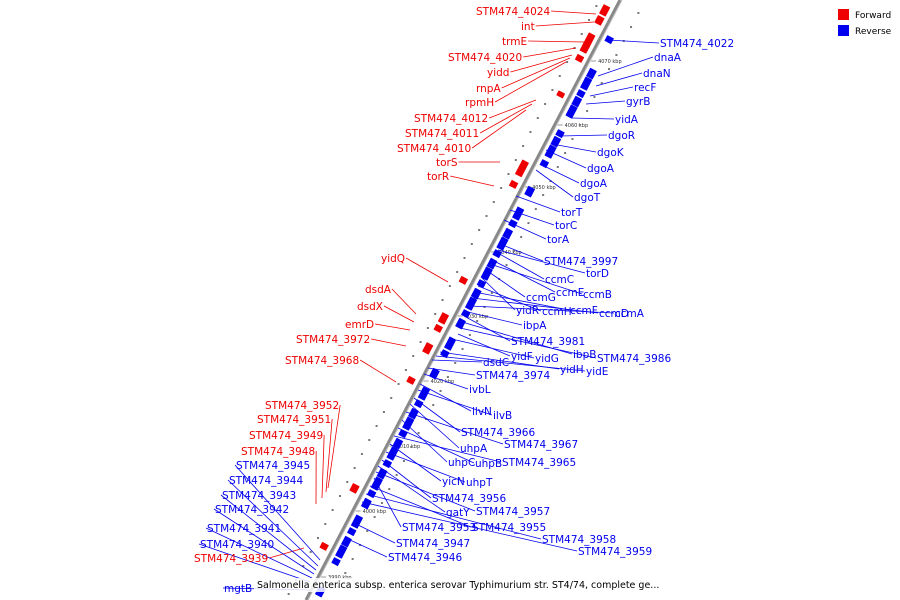 The width and height of the screenshot is (900, 600). Describe the element at coordinates (630, 314) in the screenshot. I see `reverse-gene-label: ccmA` at that location.